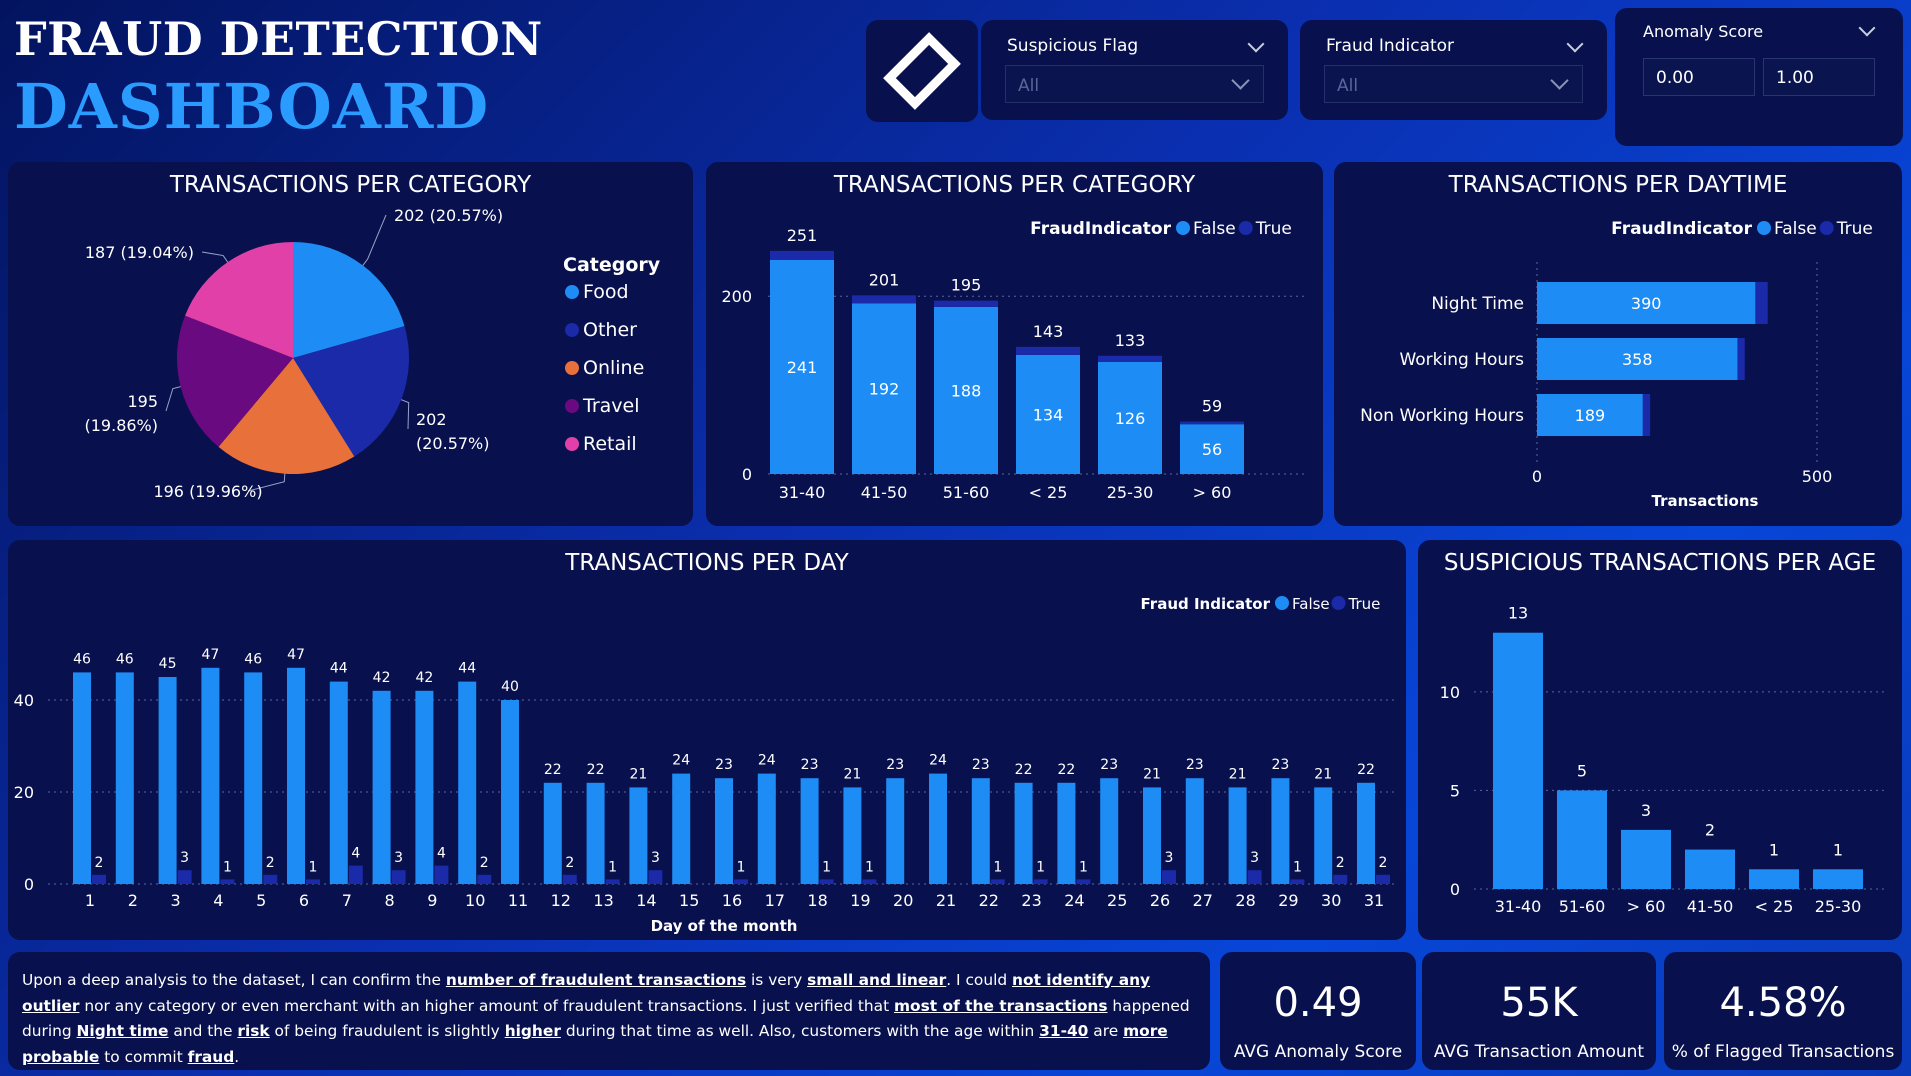  What do you see at coordinates (1073, 46) in the screenshot?
I see `suspicious-flag-label: Suspicious Flag` at bounding box center [1073, 46].